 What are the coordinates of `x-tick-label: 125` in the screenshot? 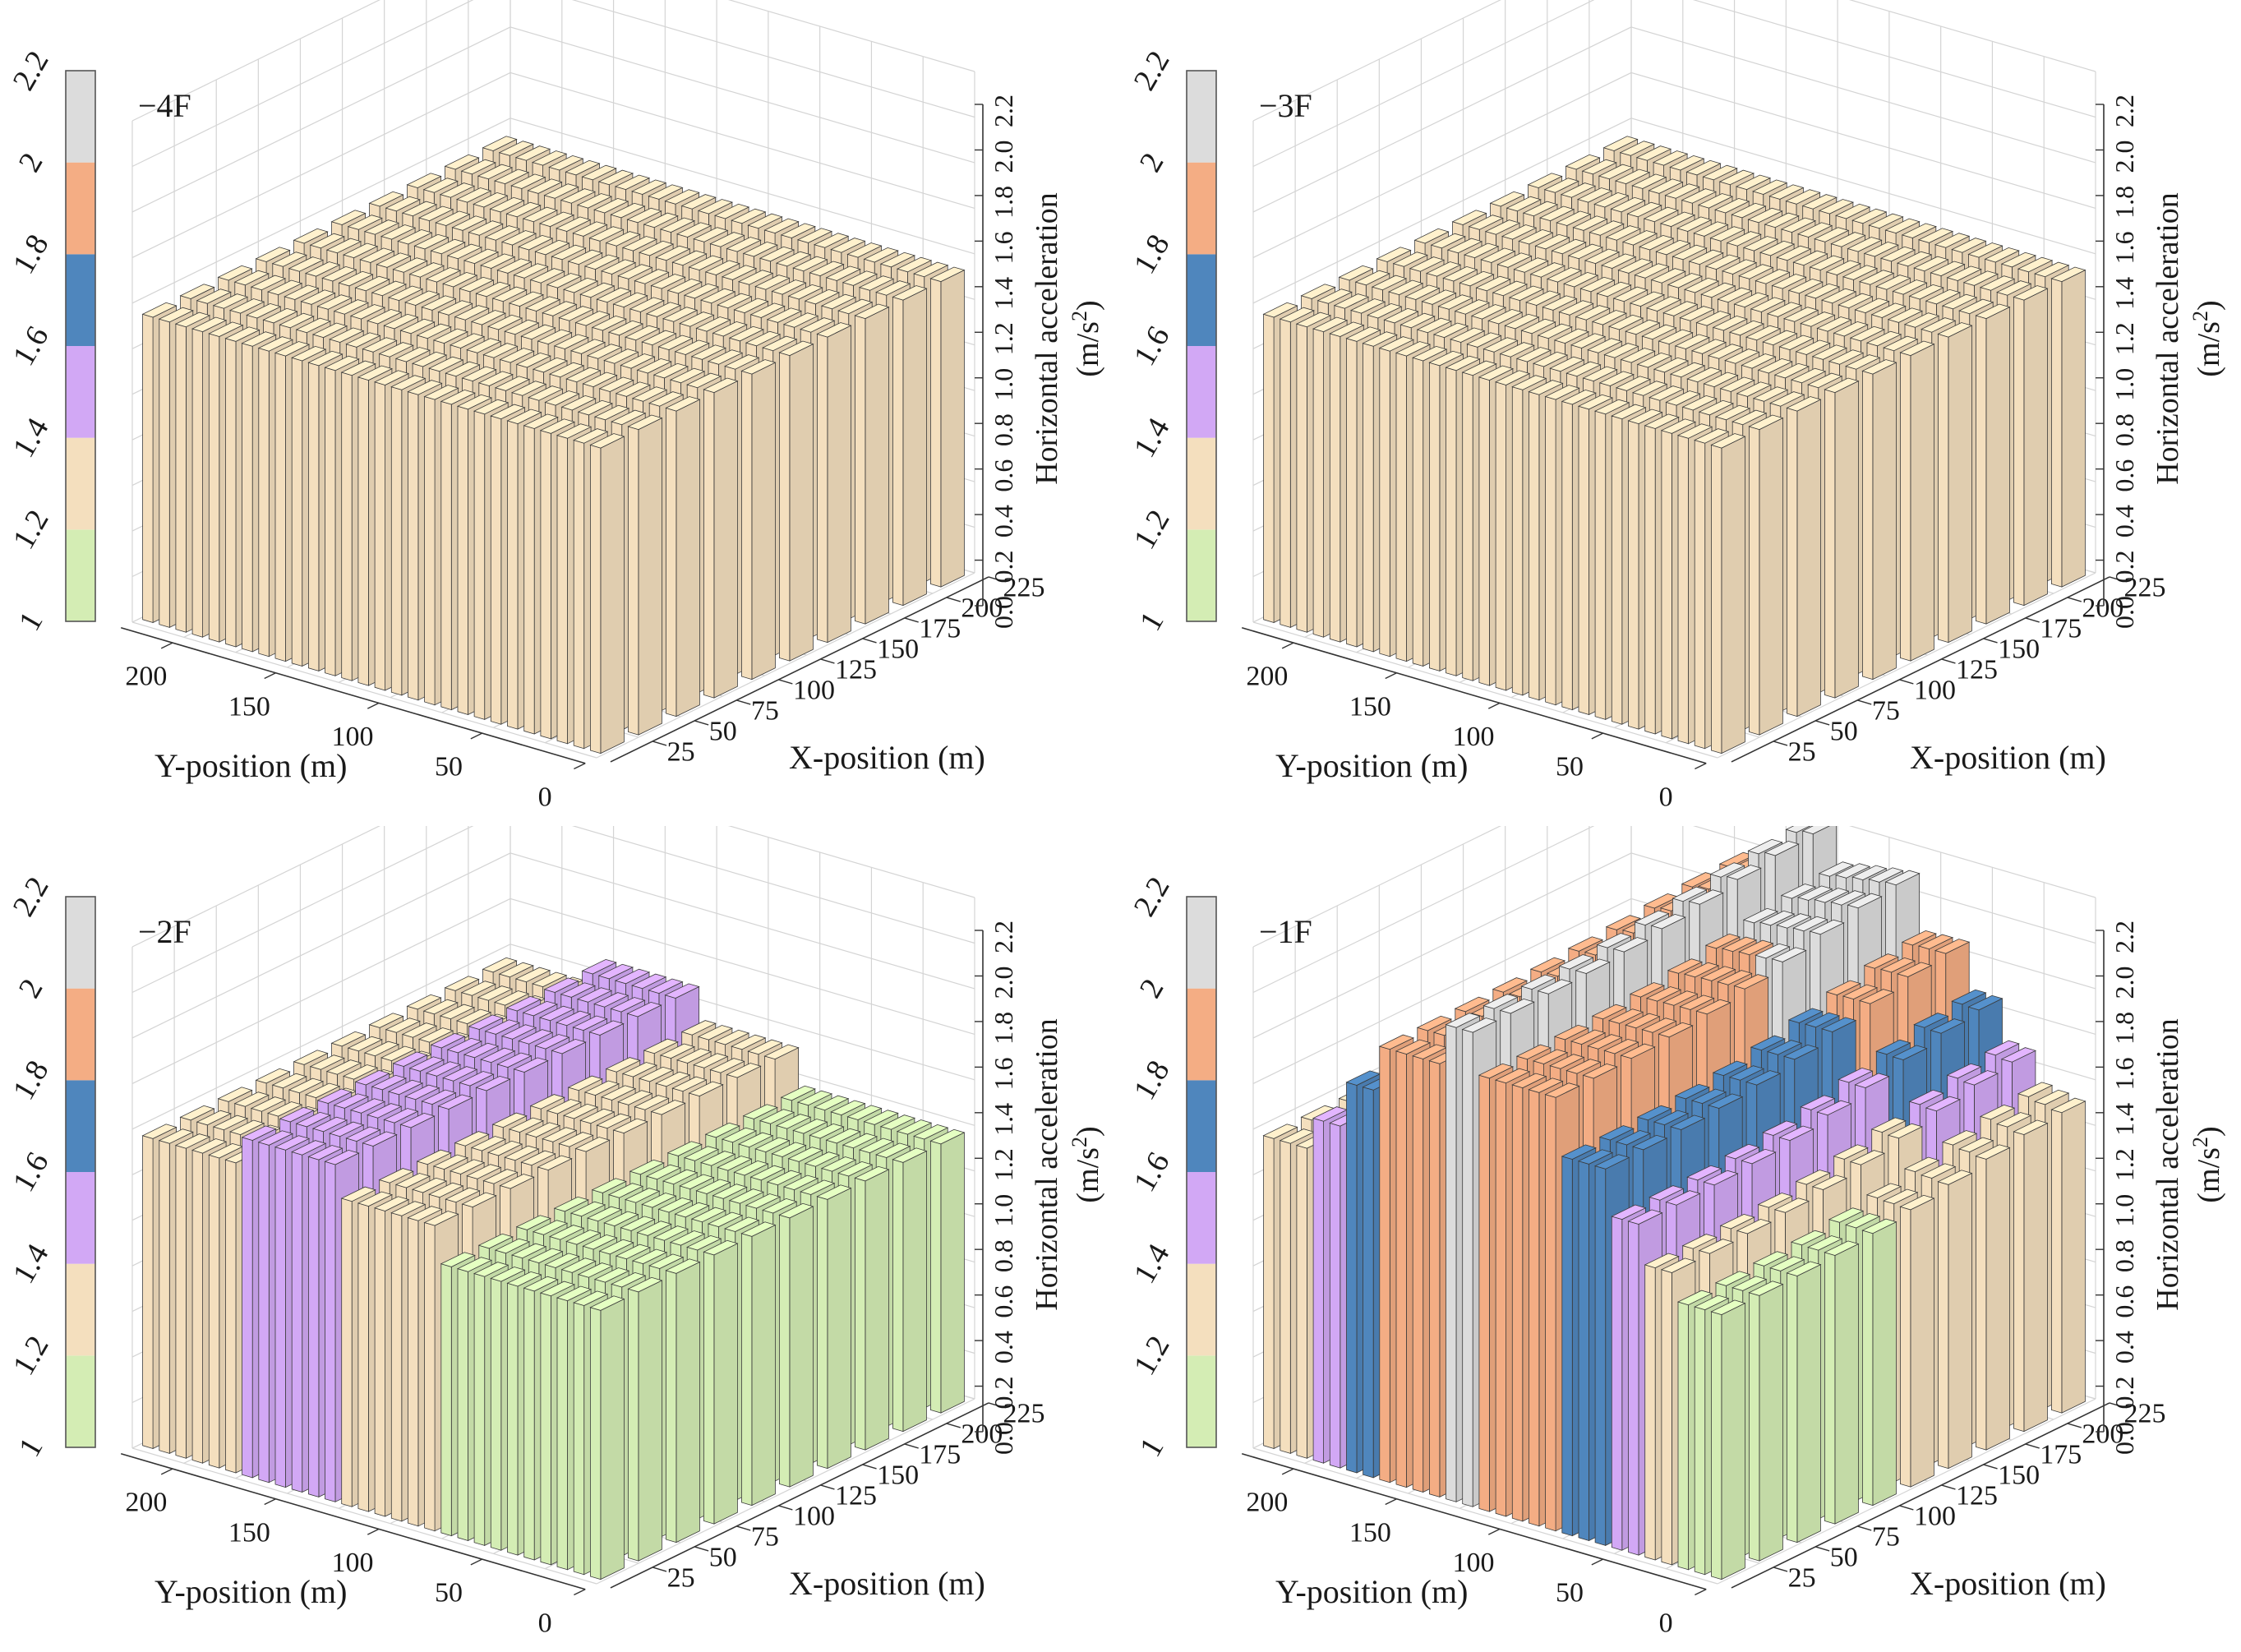 It's located at (1977, 670).